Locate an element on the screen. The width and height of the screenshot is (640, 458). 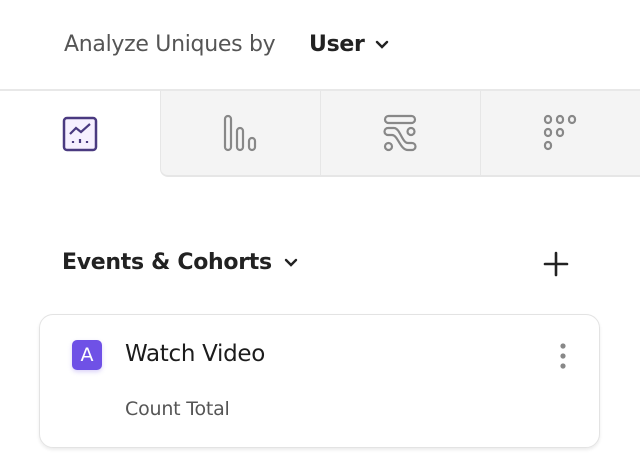
analyze-by-dropdown: User is located at coordinates (349, 44).